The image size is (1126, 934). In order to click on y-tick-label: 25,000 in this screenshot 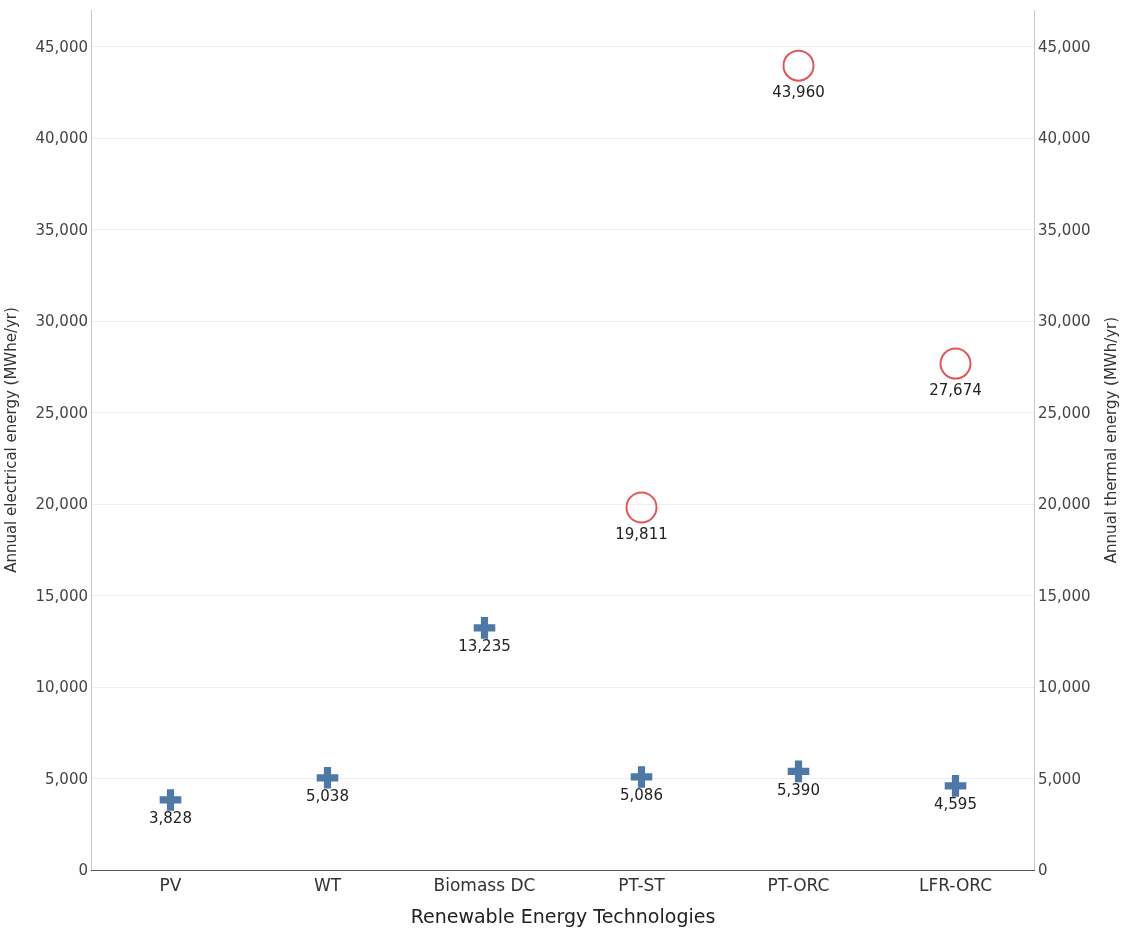, I will do `click(61, 412)`.